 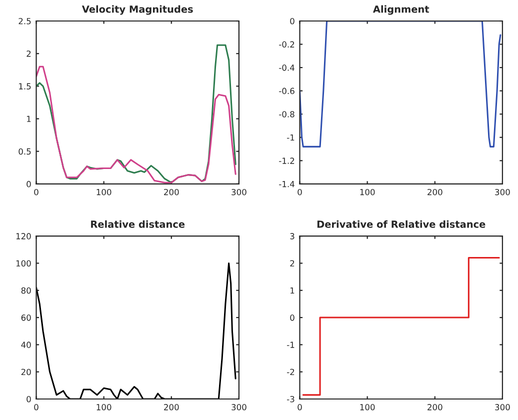 I want to click on y-tick-label: -0.4, so click(x=286, y=67).